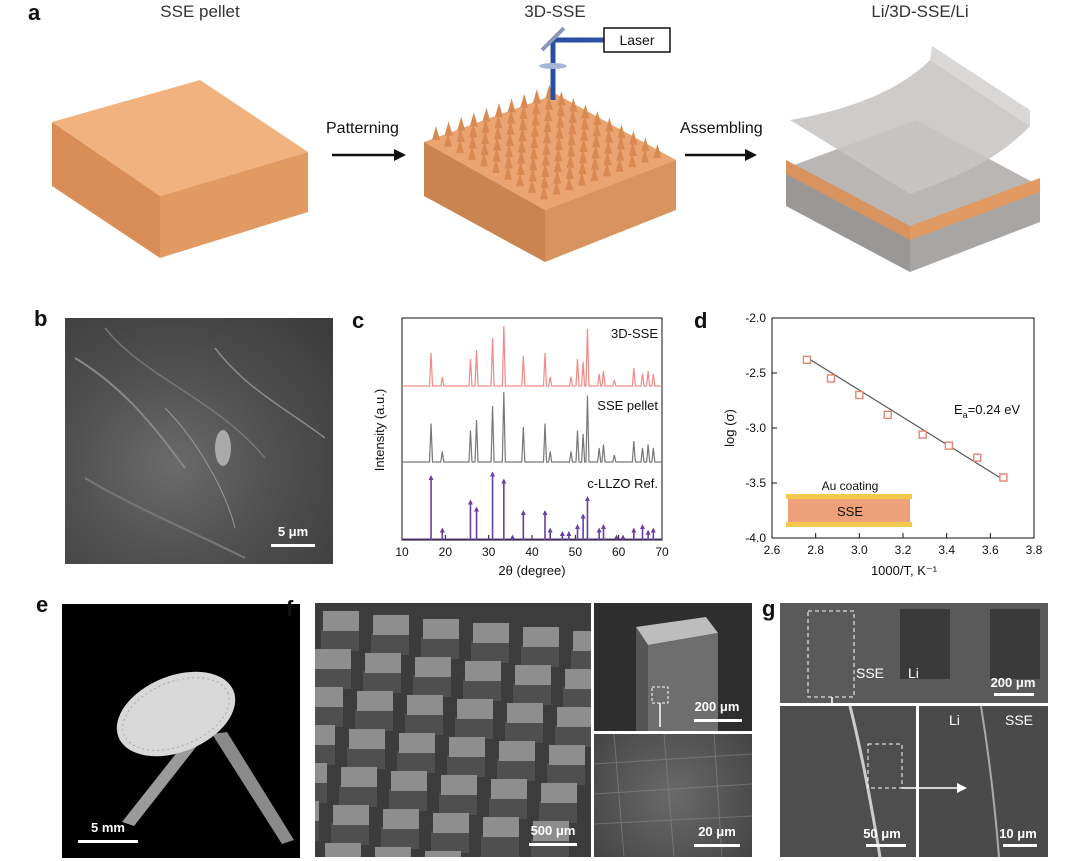 This screenshot has height=861, width=1080. I want to click on arr-ylabel: log (σ), so click(729, 428).